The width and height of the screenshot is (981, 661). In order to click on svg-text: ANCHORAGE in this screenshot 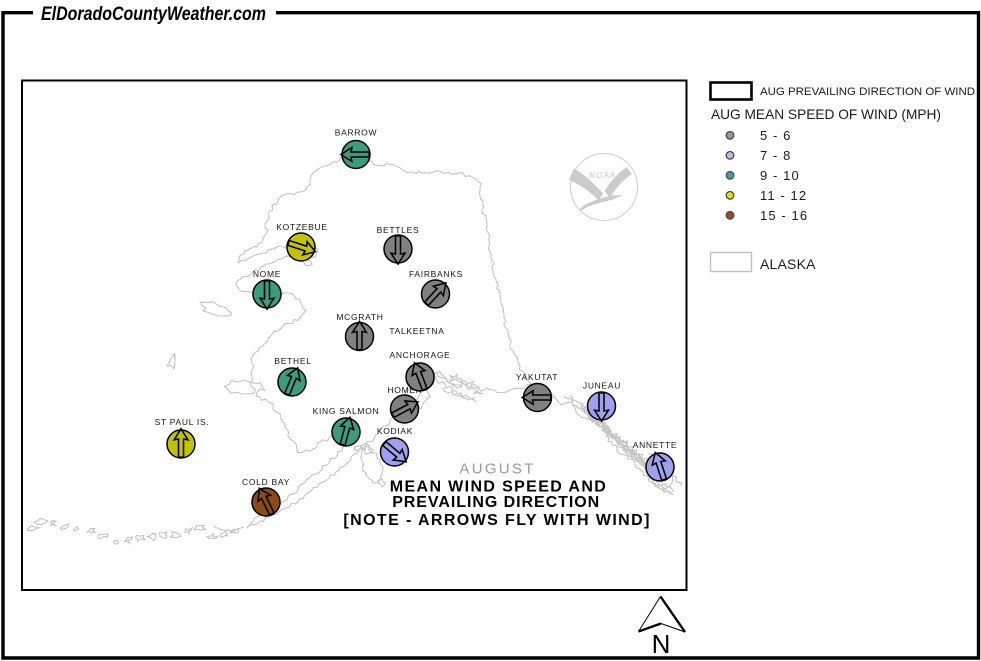, I will do `click(419, 355)`.